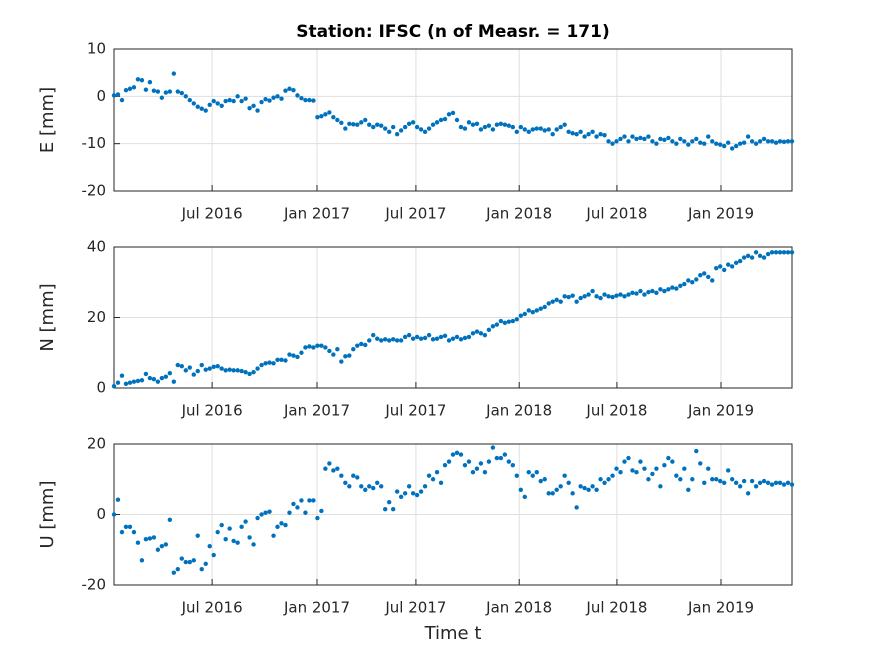 This screenshot has height=656, width=875. I want to click on x-tick-label: Jul 2016, so click(212, 214).